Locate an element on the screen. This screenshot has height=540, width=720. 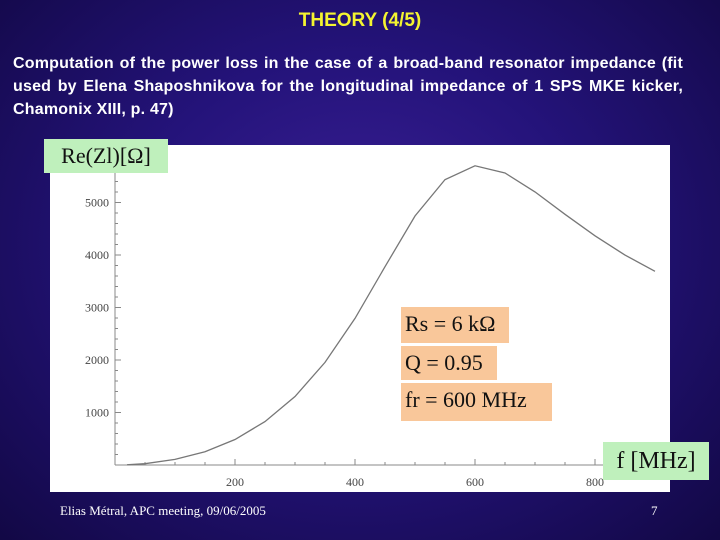
x-tick-label: 800 is located at coordinates (595, 482).